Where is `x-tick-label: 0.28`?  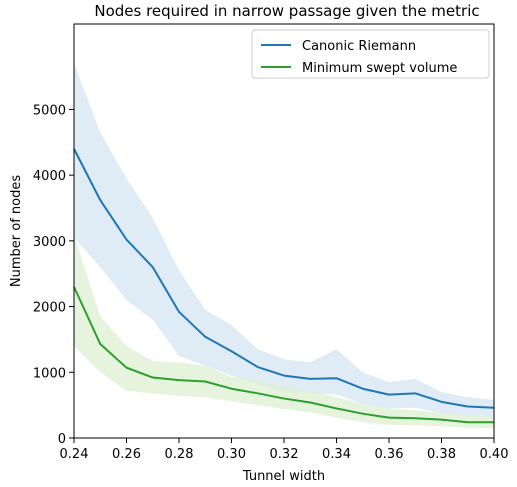 x-tick-label: 0.28 is located at coordinates (179, 454).